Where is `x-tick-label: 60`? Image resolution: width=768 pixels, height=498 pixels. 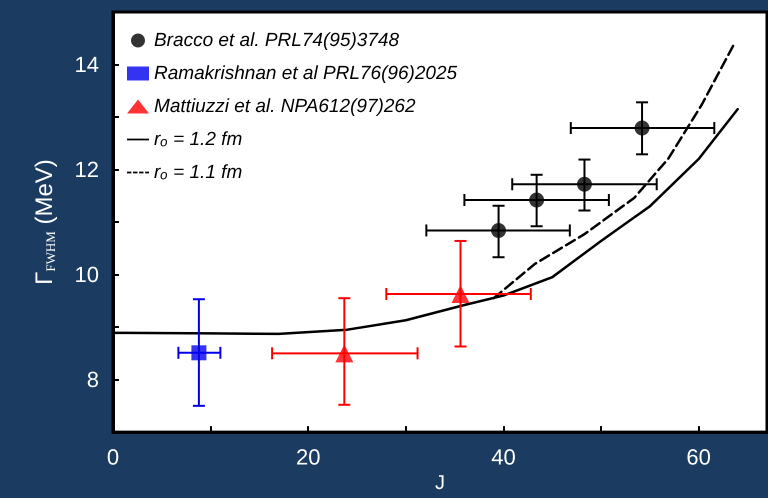 x-tick-label: 60 is located at coordinates (698, 457).